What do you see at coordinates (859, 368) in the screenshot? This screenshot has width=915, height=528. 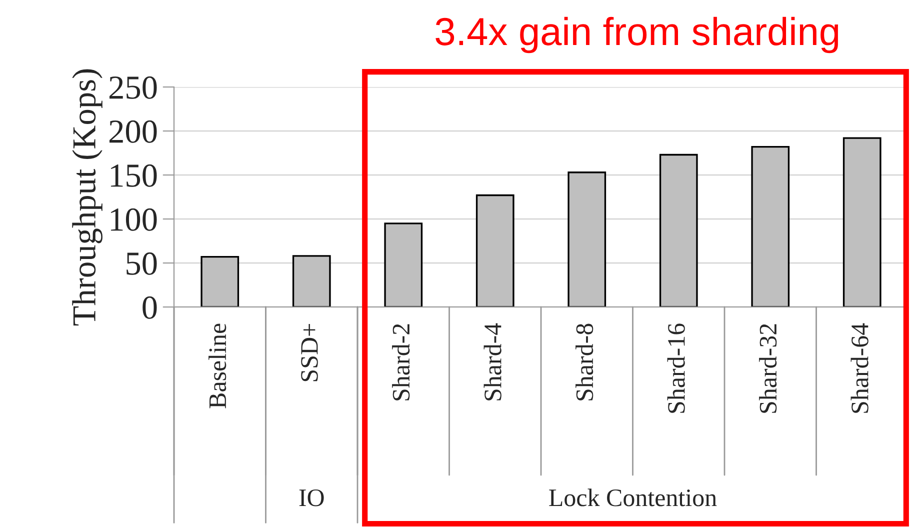 I see `x-tick-label: Shard-64` at bounding box center [859, 368].